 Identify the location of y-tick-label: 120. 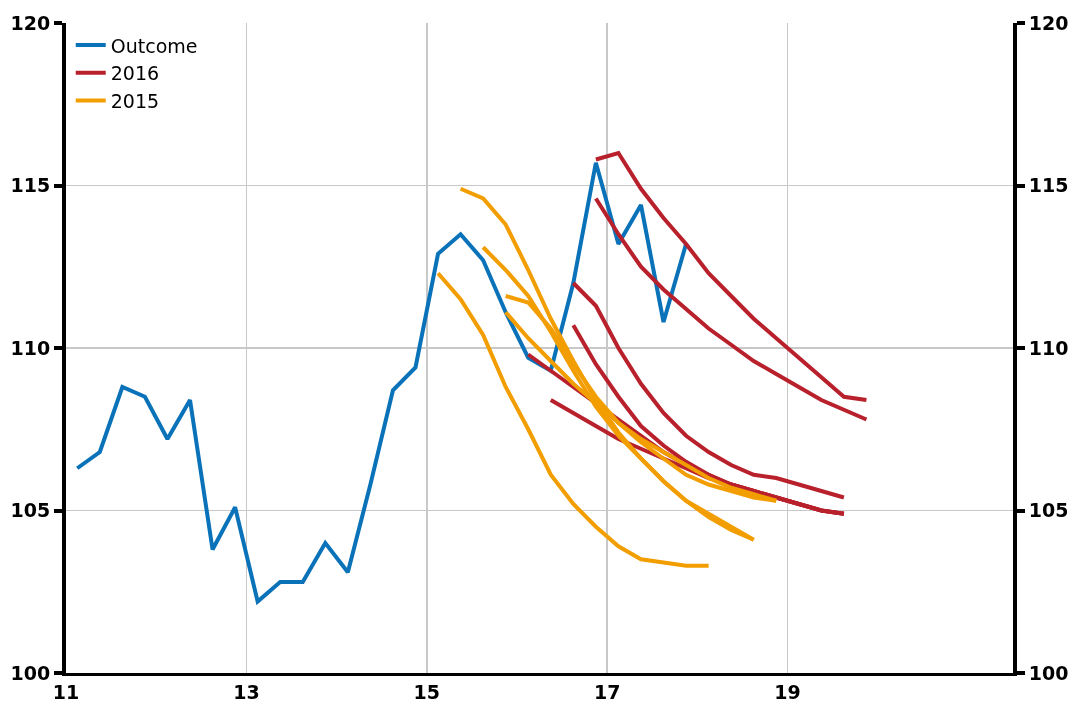
(30, 22).